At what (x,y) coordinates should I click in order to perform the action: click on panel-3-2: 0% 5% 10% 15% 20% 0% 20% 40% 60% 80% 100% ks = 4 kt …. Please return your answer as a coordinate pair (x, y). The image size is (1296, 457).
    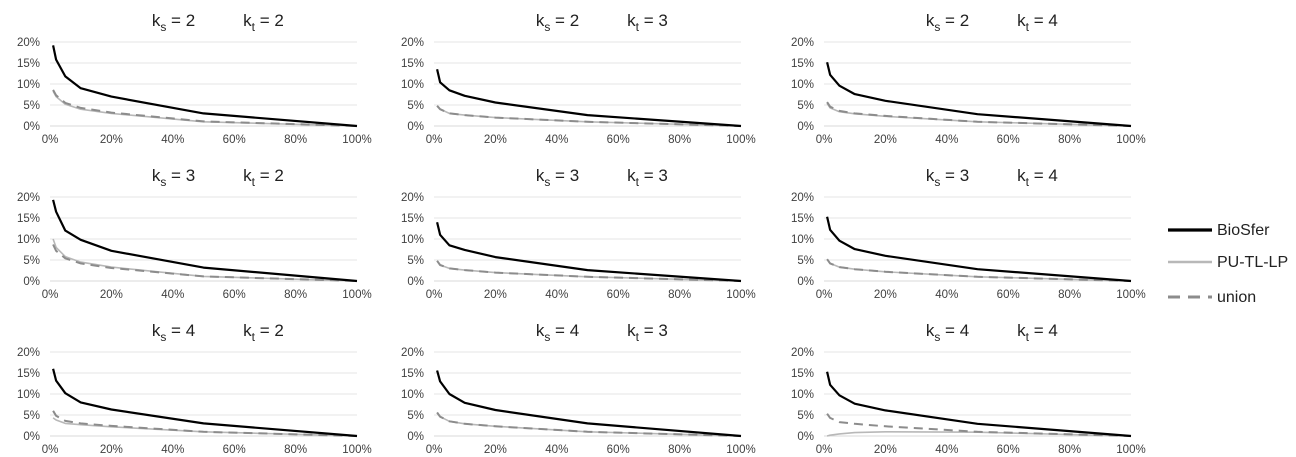
    Looking at the image, I should click on (578, 388).